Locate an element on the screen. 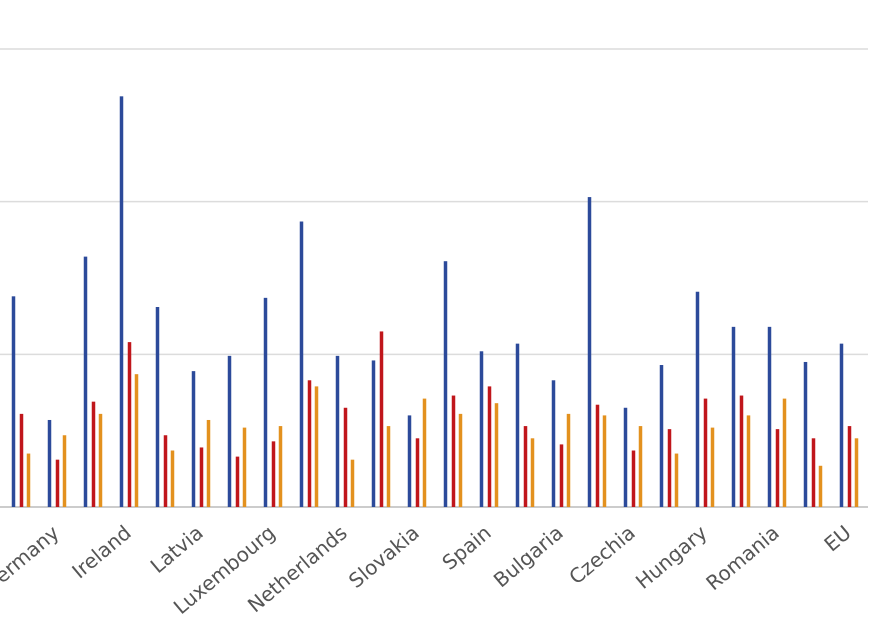 This screenshot has height=644, width=888. x-tick-label: Bulgaria is located at coordinates (528, 556).